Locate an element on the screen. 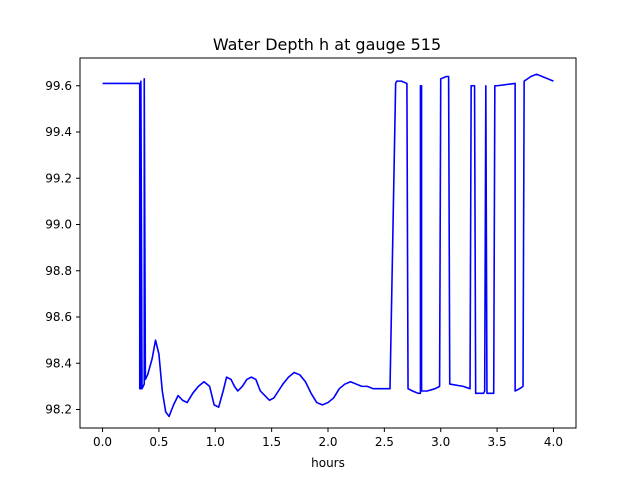 Image resolution: width=640 pixels, height=480 pixels. y-axis: 98.2 98.4 98.6 98.8 99.0 99.2 99.4 99.6 is located at coordinates (62, 248).